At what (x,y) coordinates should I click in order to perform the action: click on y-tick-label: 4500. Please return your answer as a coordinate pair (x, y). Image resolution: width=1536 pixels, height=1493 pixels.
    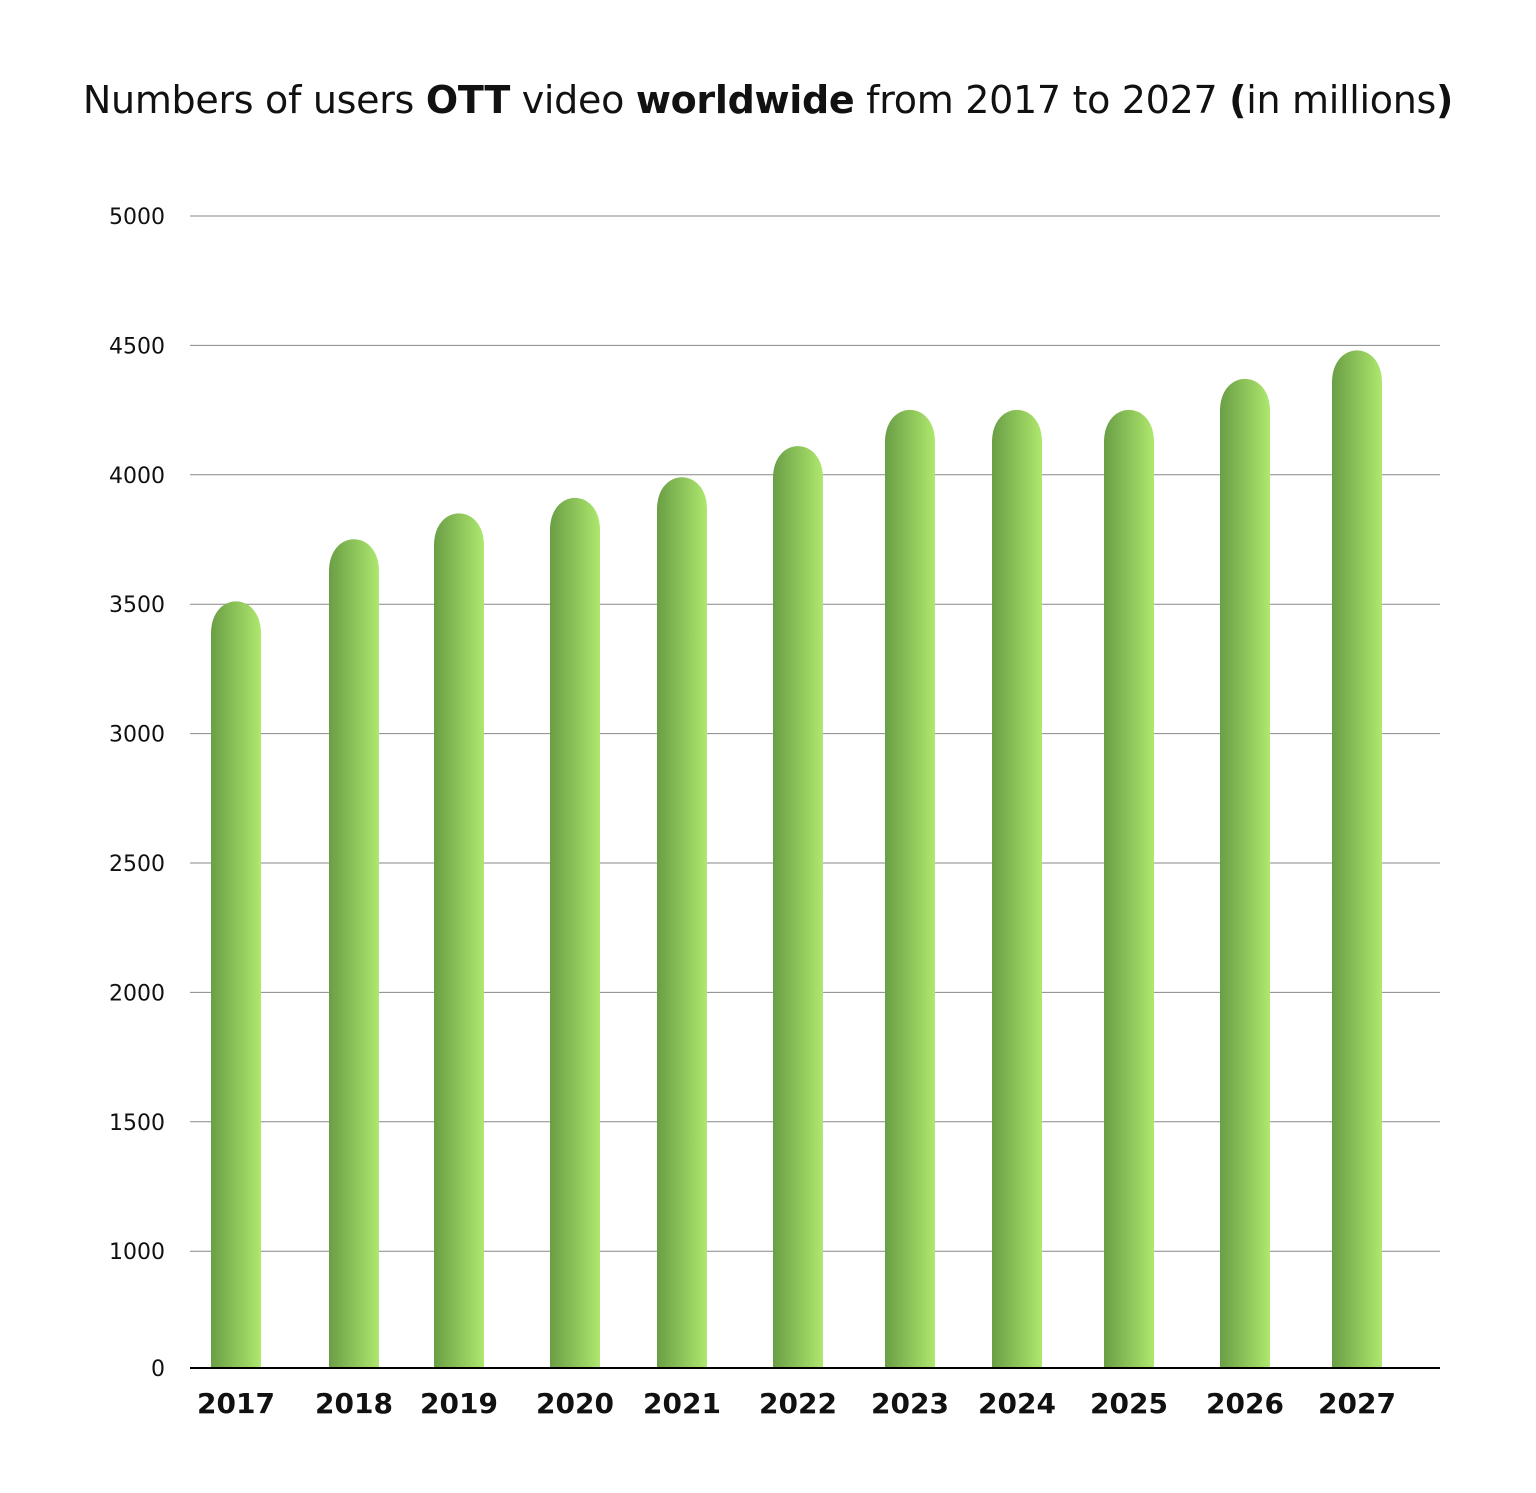
    Looking at the image, I should click on (137, 346).